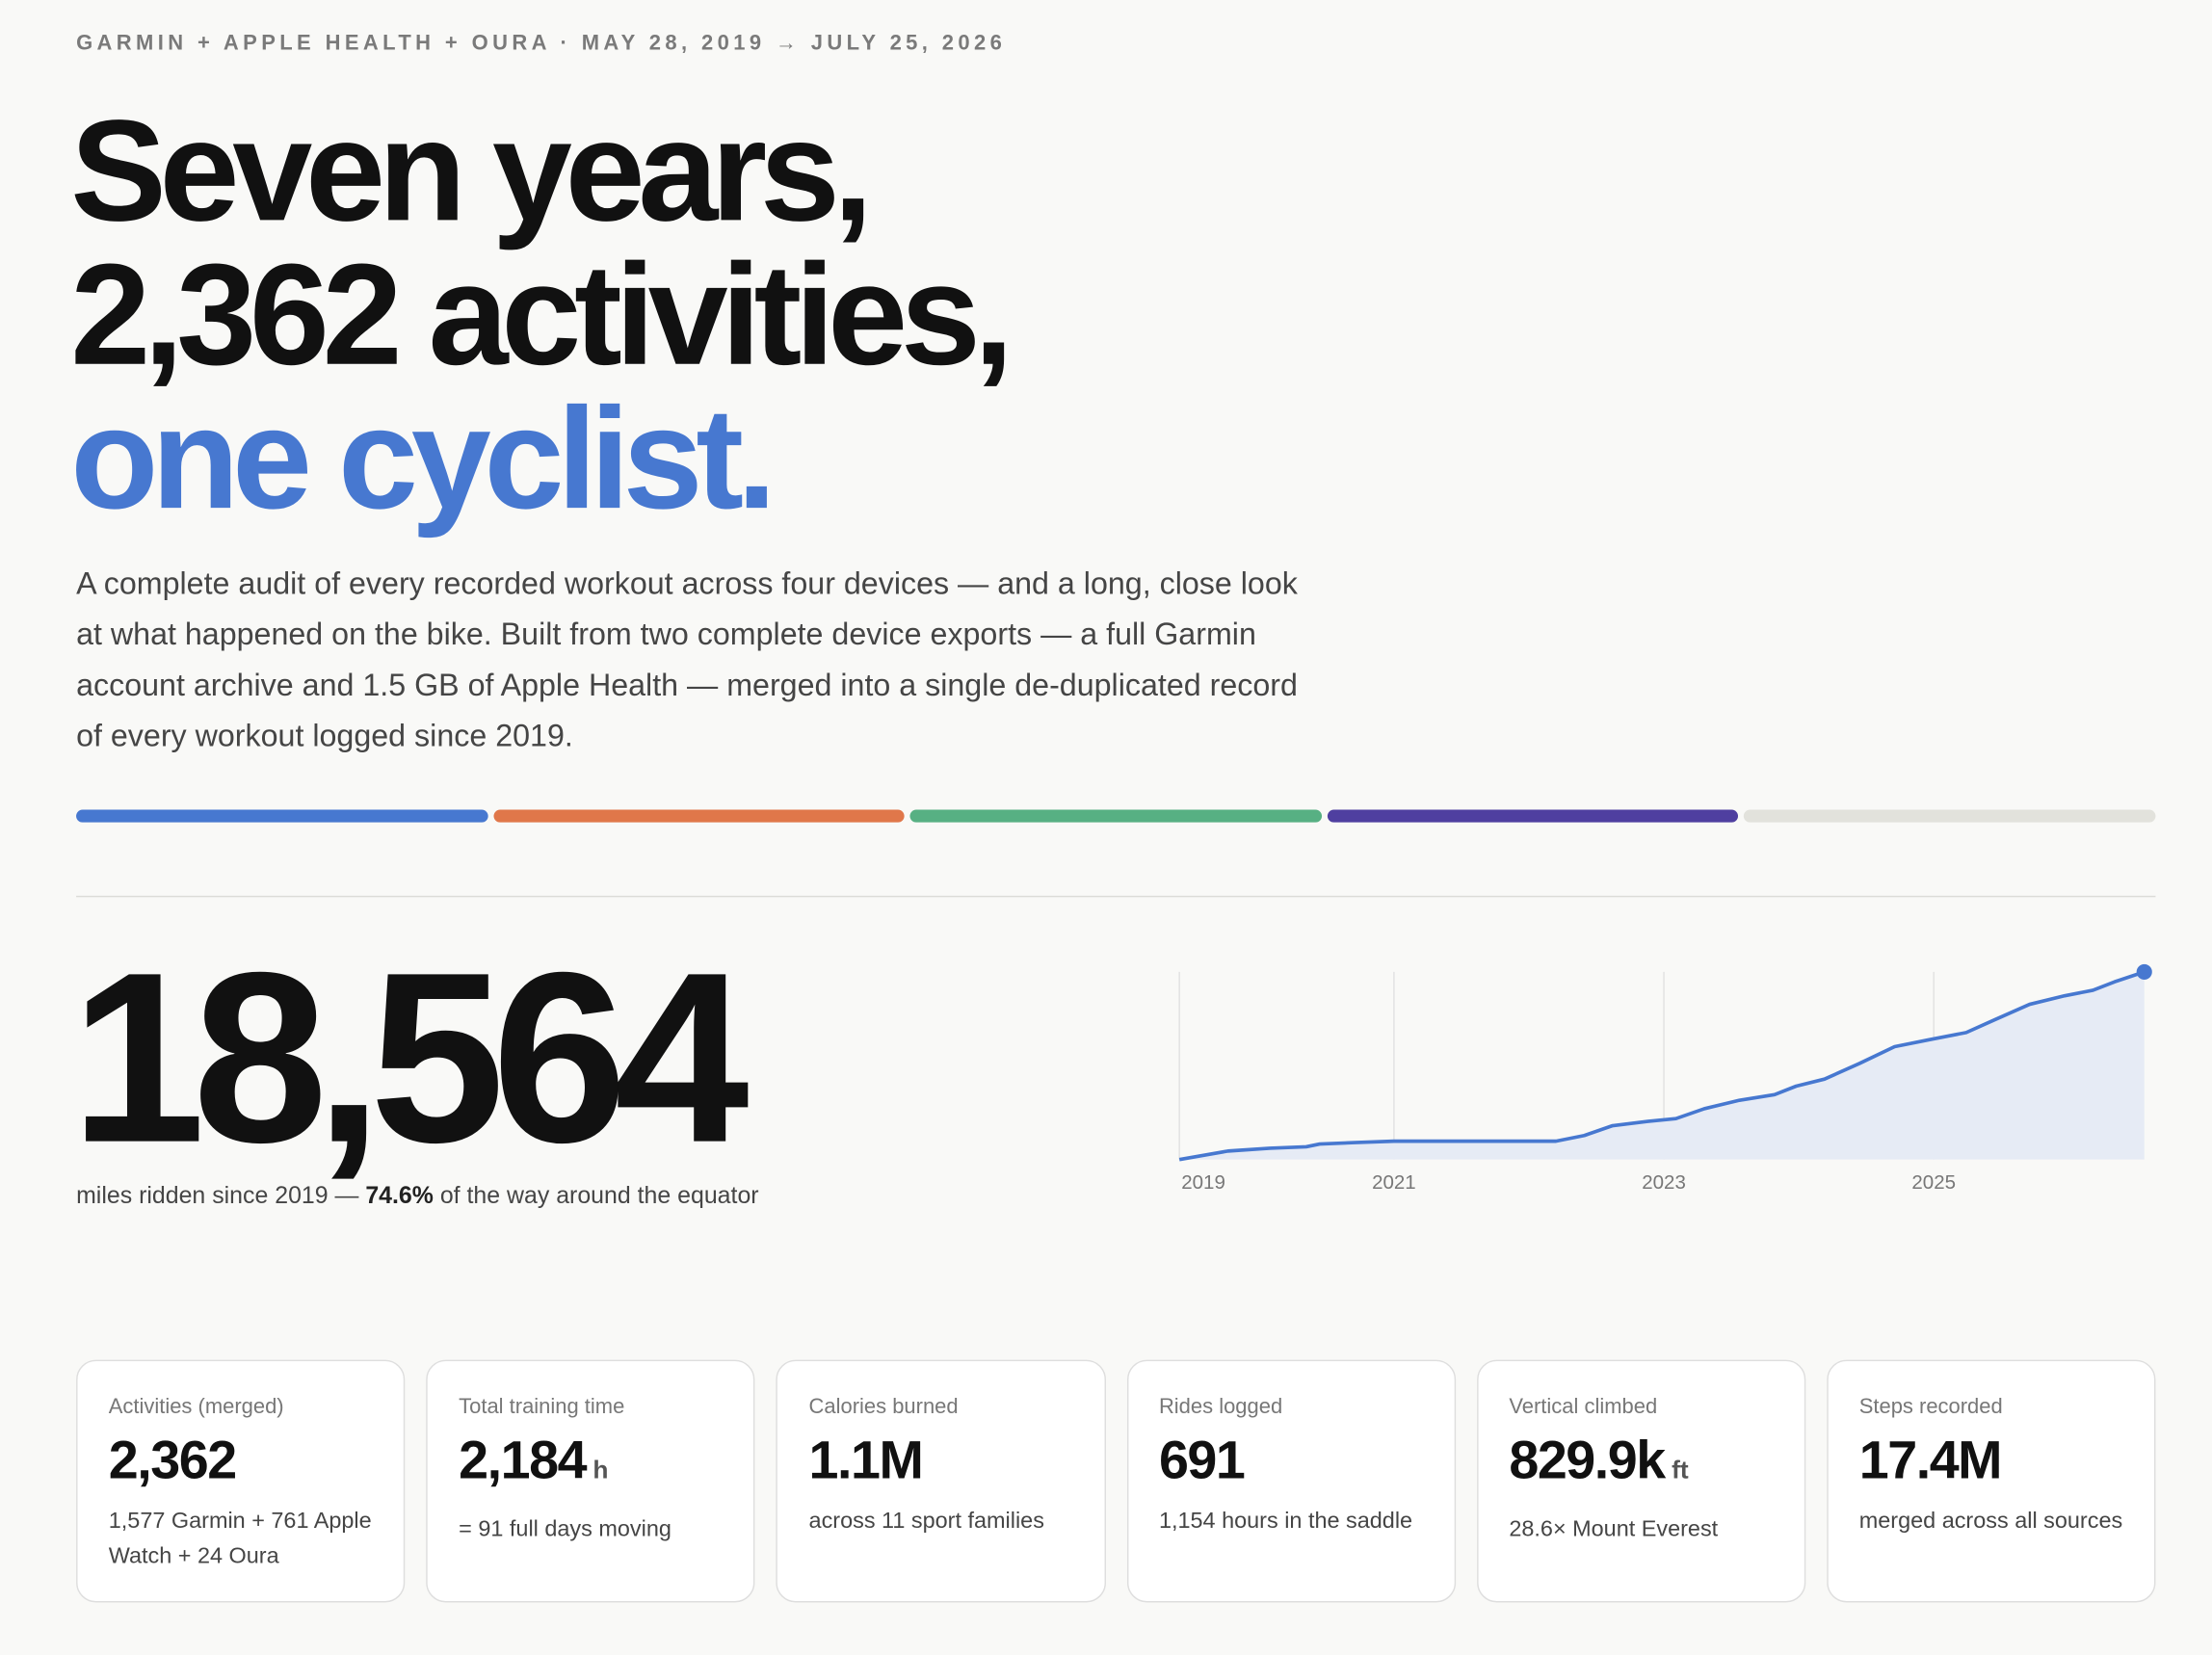 This screenshot has height=1655, width=2212. Describe the element at coordinates (565, 1529) in the screenshot. I see `stat-note: = 91 full days moving` at that location.